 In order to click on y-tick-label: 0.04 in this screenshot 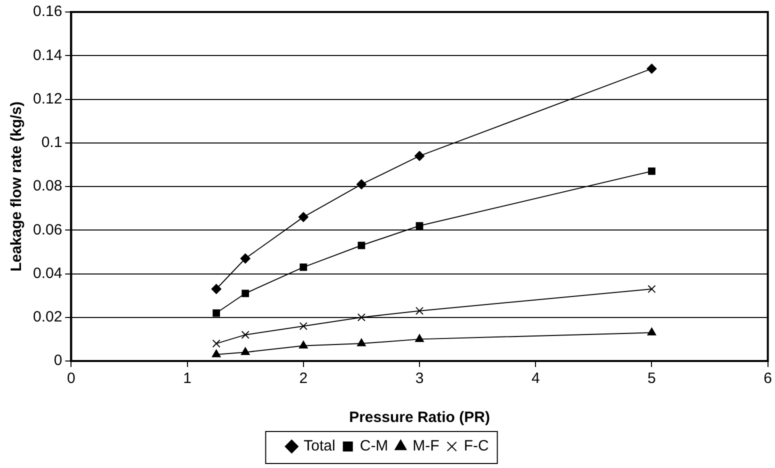, I will do `click(47, 273)`.